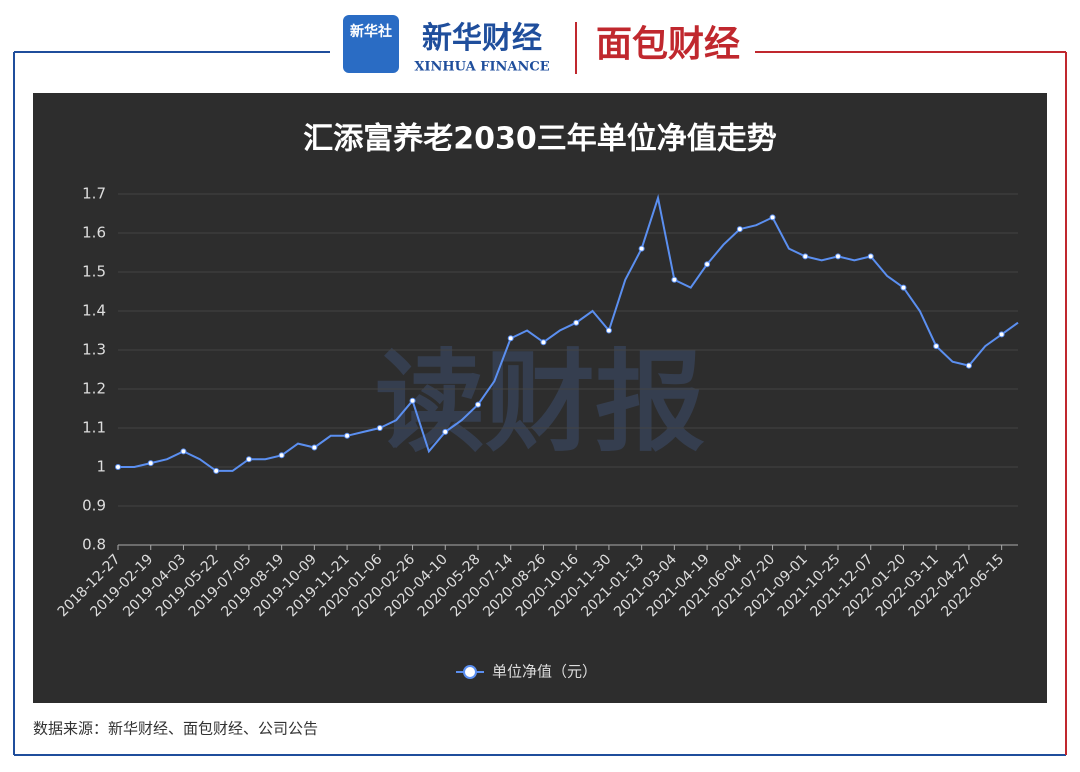  I want to click on xinhua-logo: 新华社, so click(371, 31).